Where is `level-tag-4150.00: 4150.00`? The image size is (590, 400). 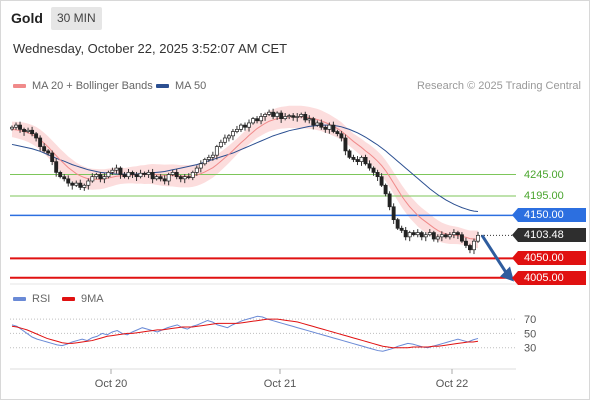
level-tag-4150.00: 4150.00 is located at coordinates (552, 215).